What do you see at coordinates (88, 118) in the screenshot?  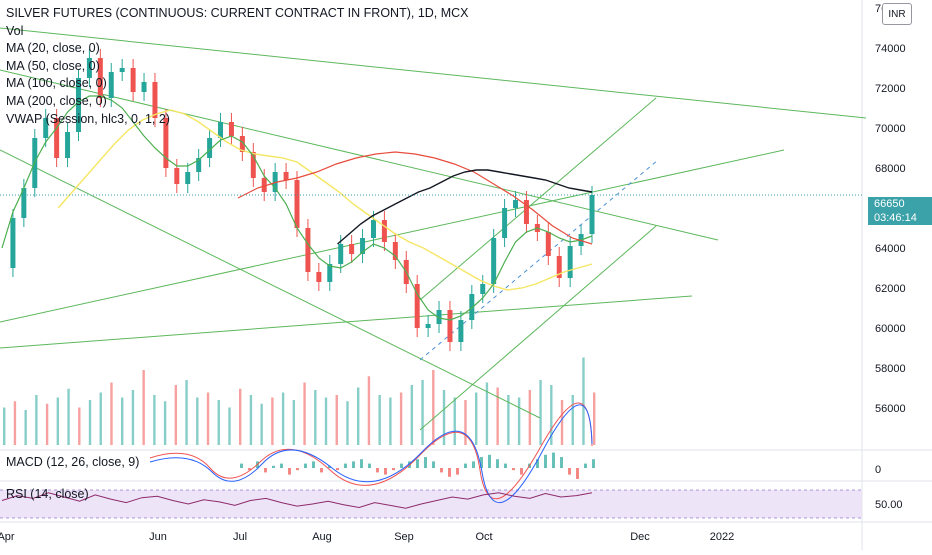 I see `legend-vwap: VWAP (Session, hlc3, 0, 1, 2)` at bounding box center [88, 118].